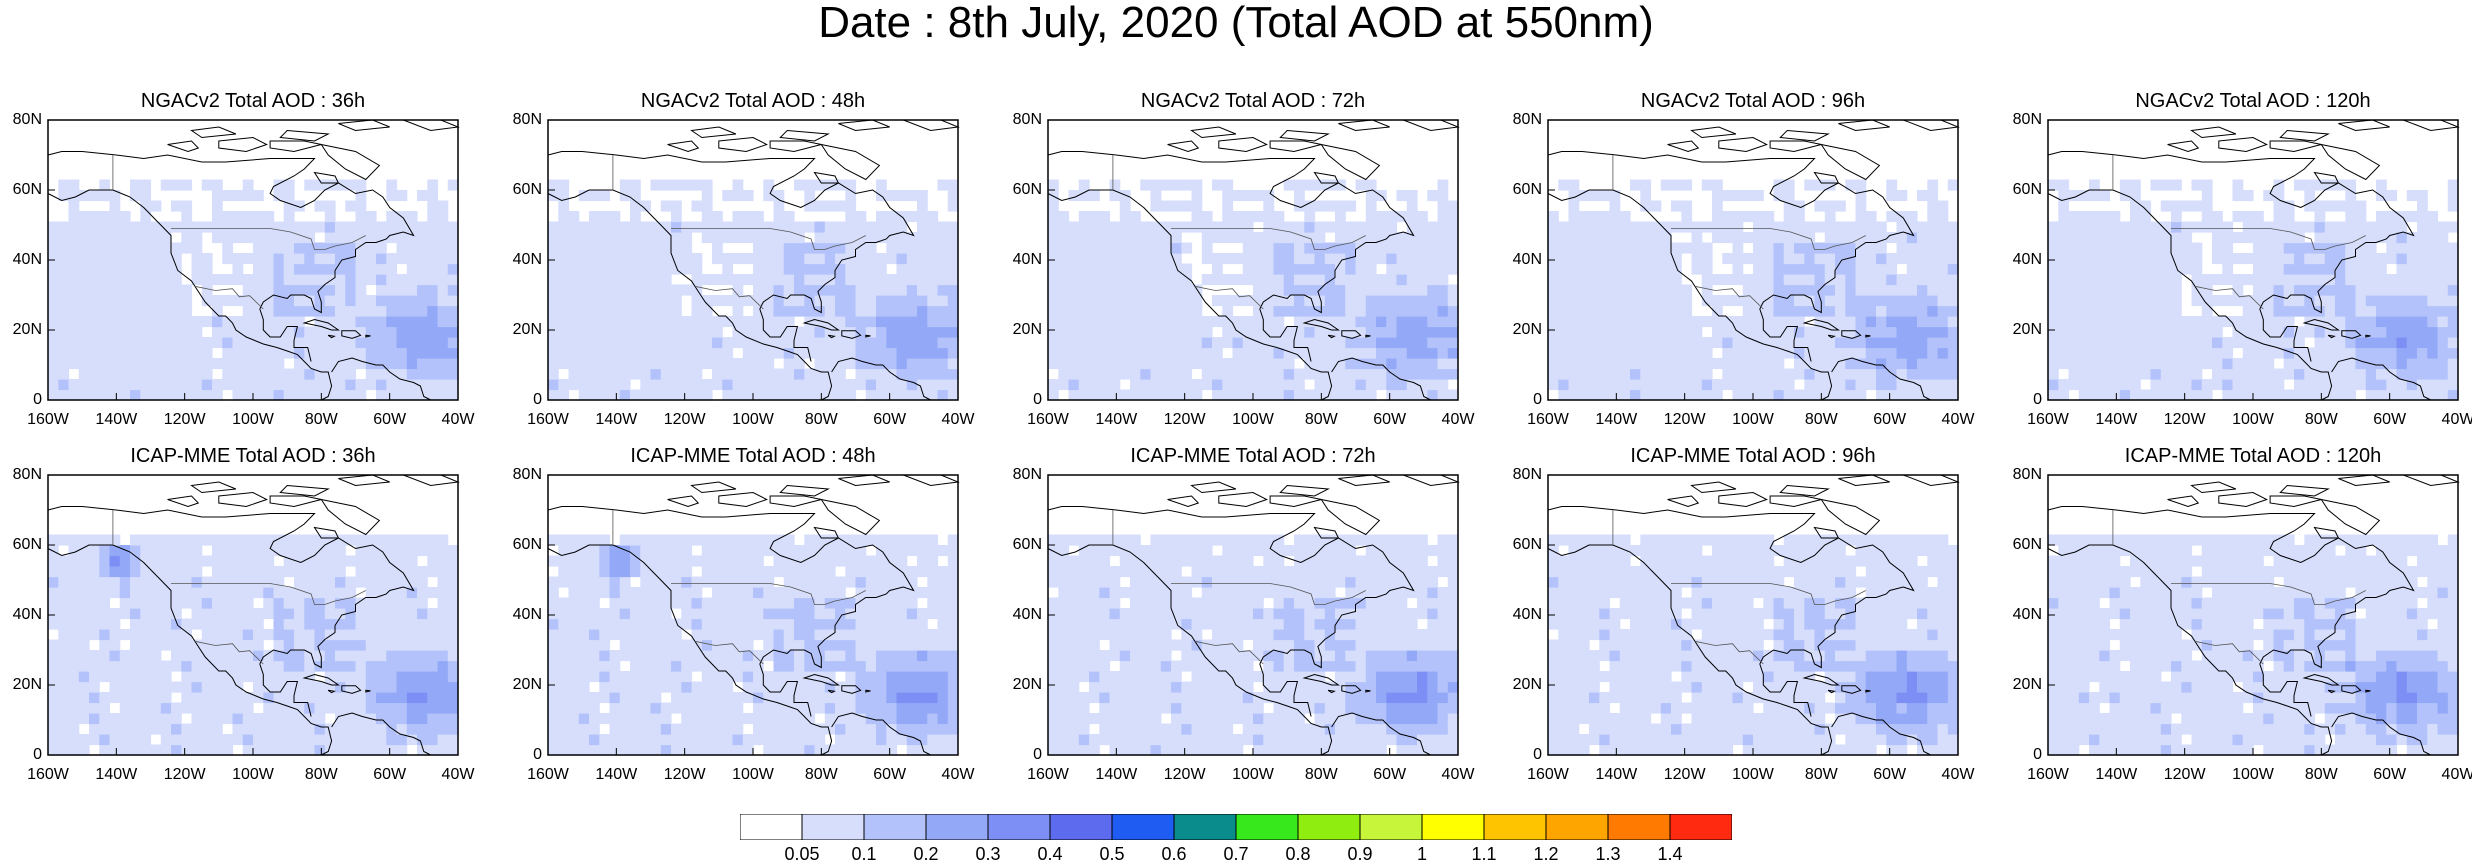  What do you see at coordinates (1049, 854) in the screenshot?
I see `colorbar-label: 0.4` at bounding box center [1049, 854].